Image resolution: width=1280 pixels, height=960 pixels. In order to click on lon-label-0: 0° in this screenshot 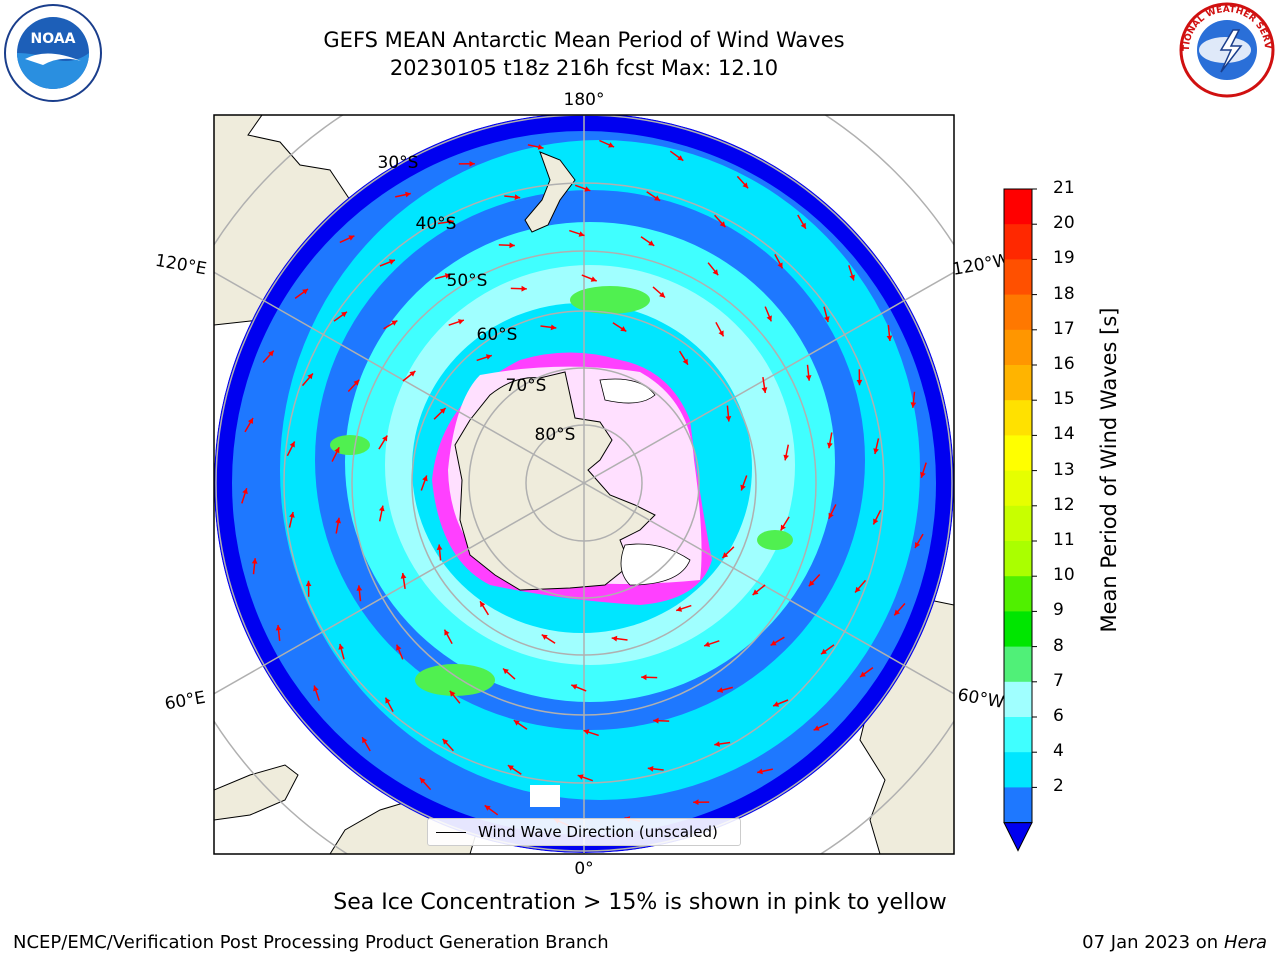, I will do `click(583, 869)`.